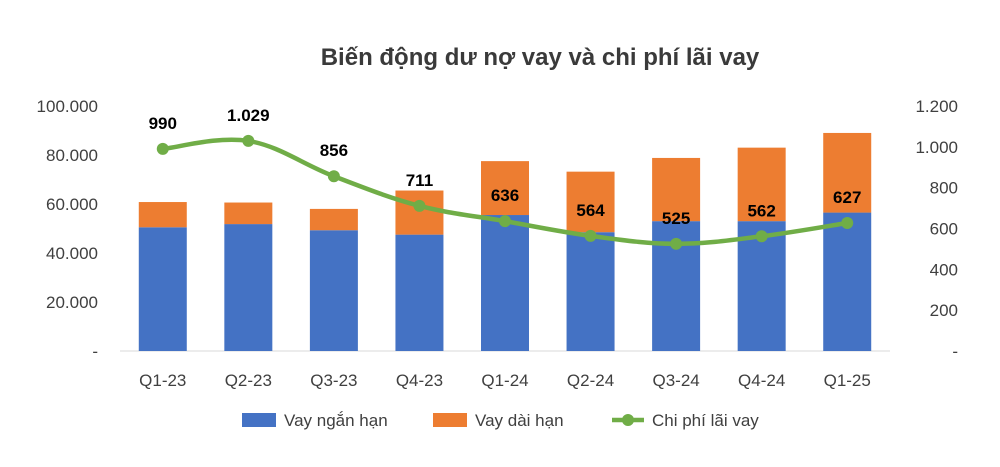  I want to click on x-tick-label: Q2-23, so click(248, 380).